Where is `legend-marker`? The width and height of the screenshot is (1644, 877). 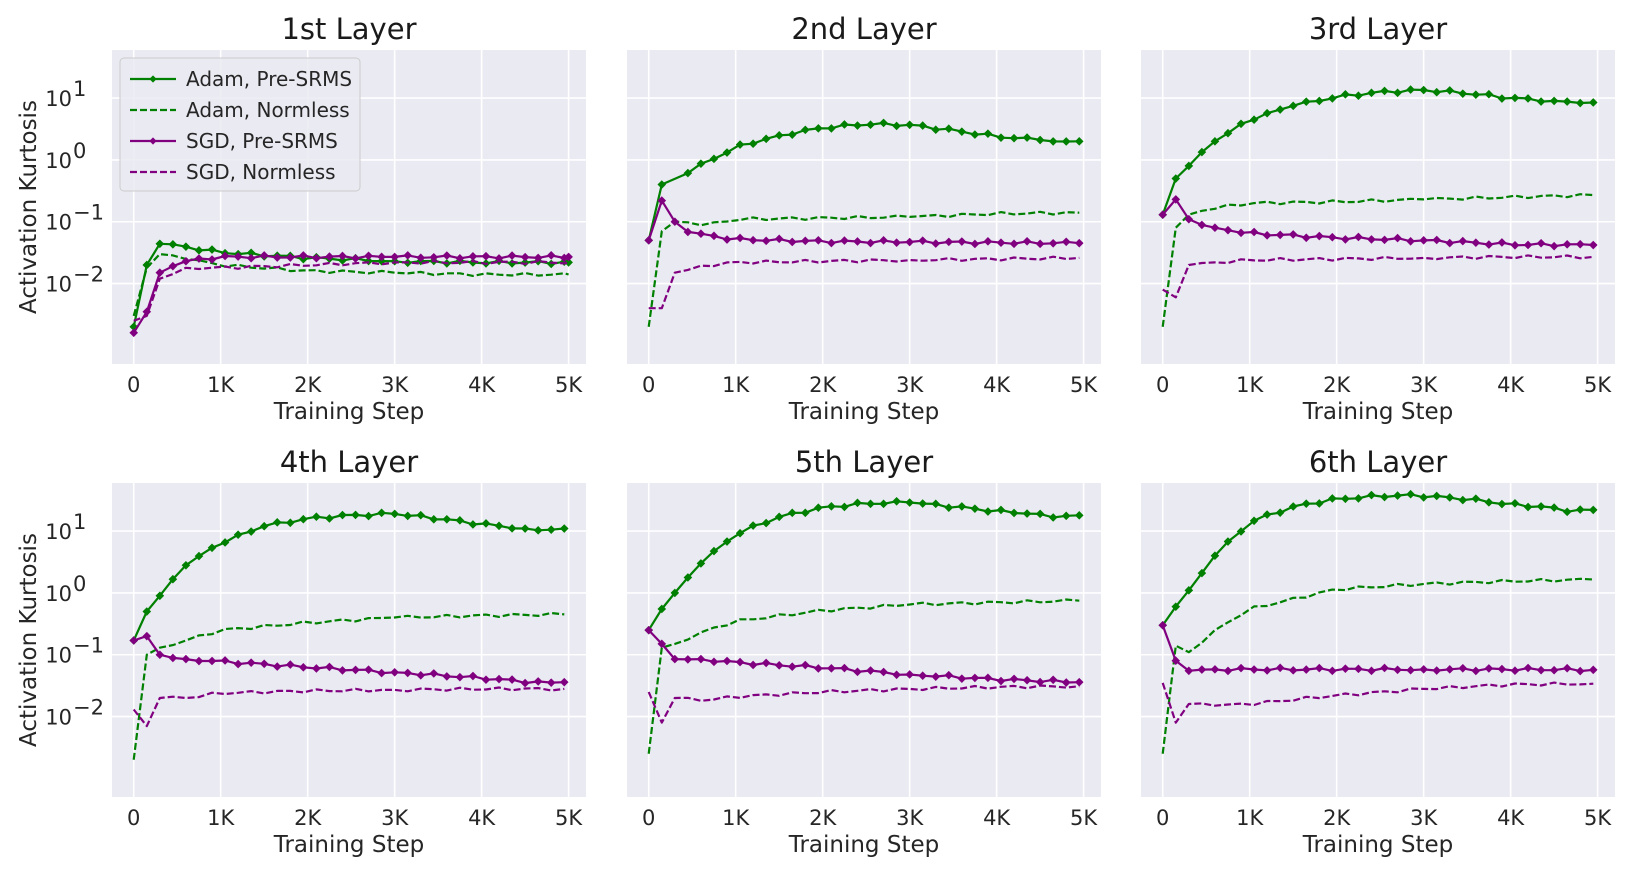 legend-marker is located at coordinates (153, 141).